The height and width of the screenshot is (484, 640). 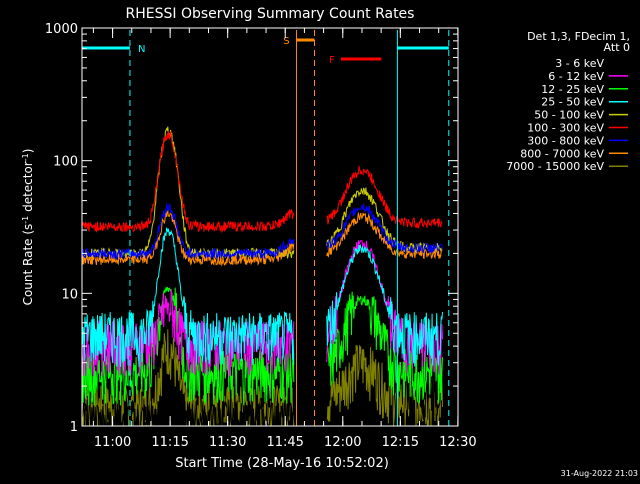 What do you see at coordinates (112, 442) in the screenshot?
I see `x-tick-label: 11:00` at bounding box center [112, 442].